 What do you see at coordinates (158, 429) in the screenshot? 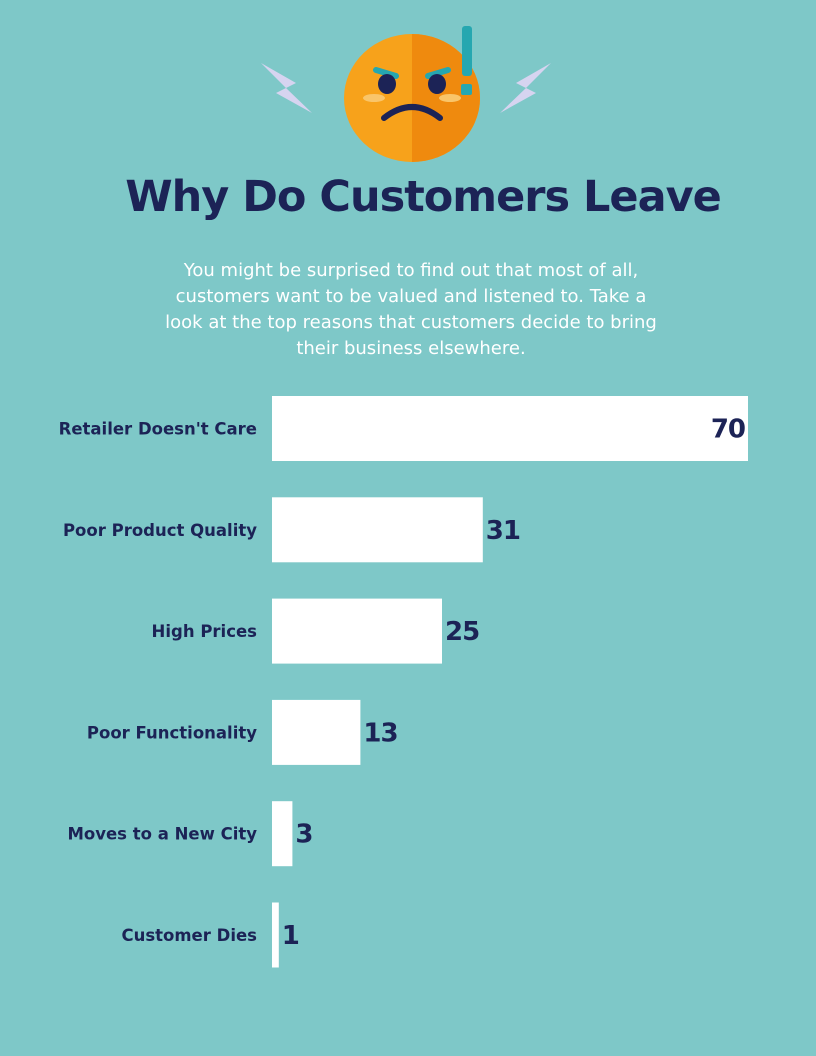
I see `category-label: Retailer Doesn't Care` at bounding box center [158, 429].